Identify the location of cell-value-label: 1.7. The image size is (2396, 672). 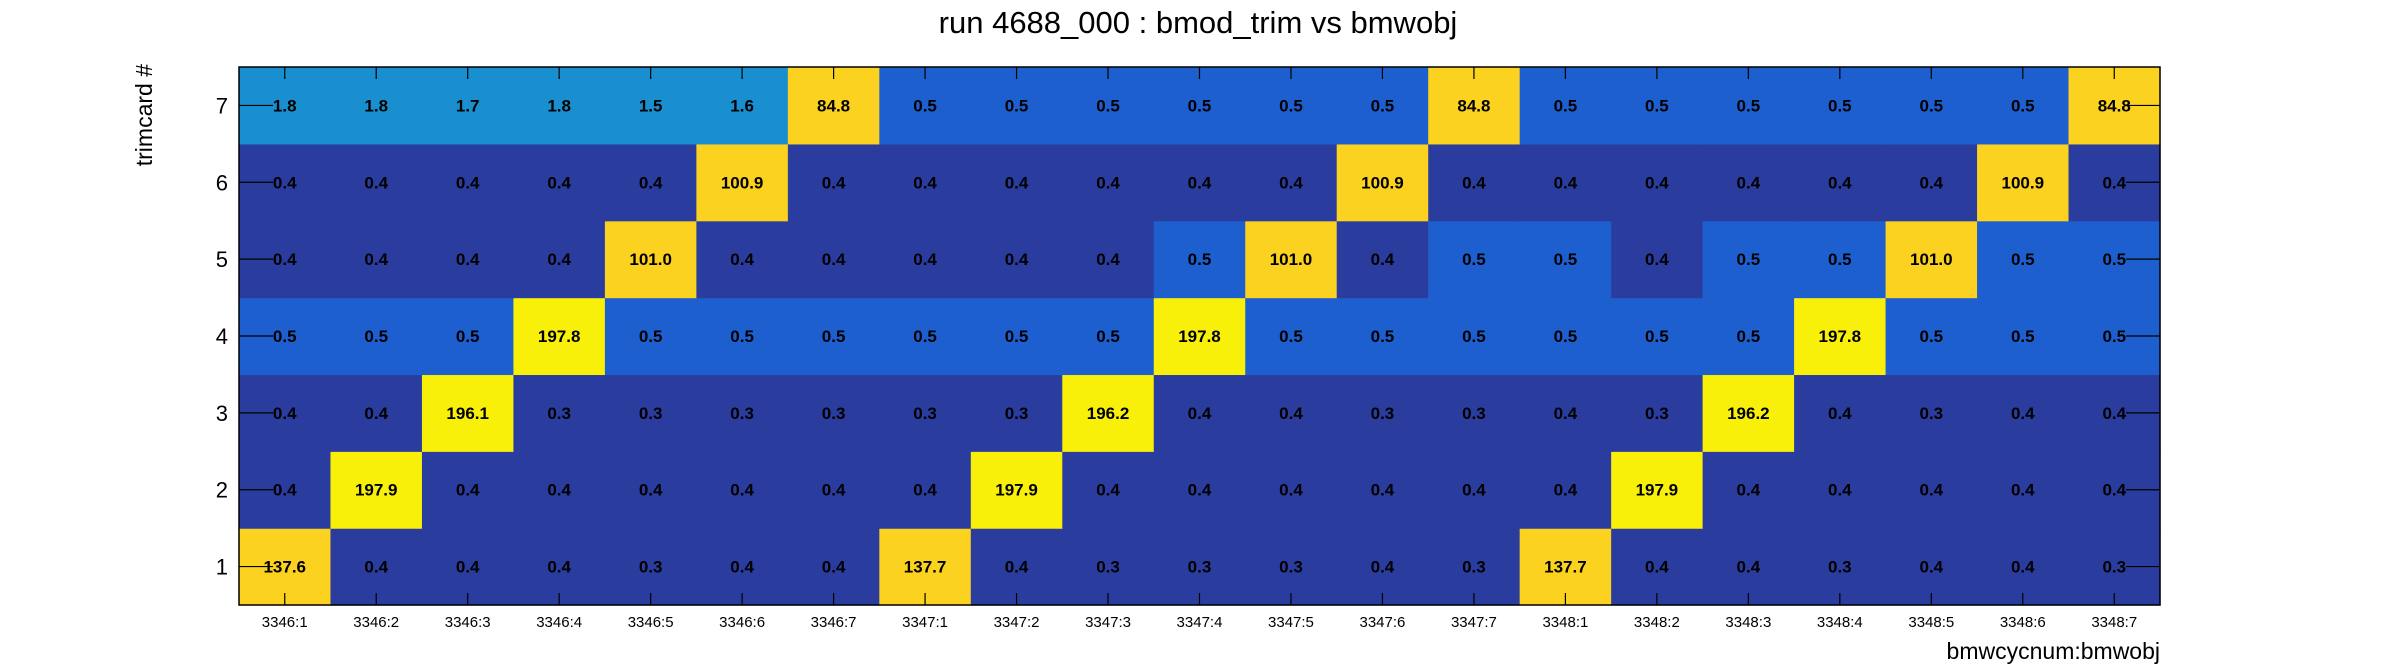
(468, 105).